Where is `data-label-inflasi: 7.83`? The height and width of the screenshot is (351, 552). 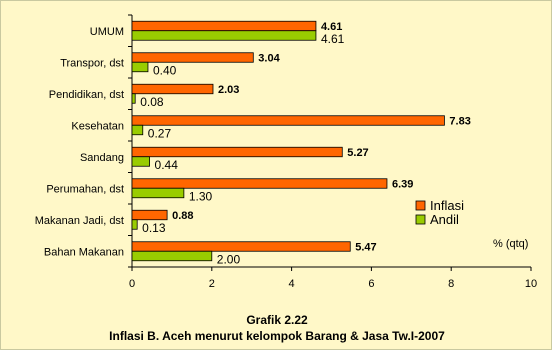
data-label-inflasi: 7.83 is located at coordinates (459, 121).